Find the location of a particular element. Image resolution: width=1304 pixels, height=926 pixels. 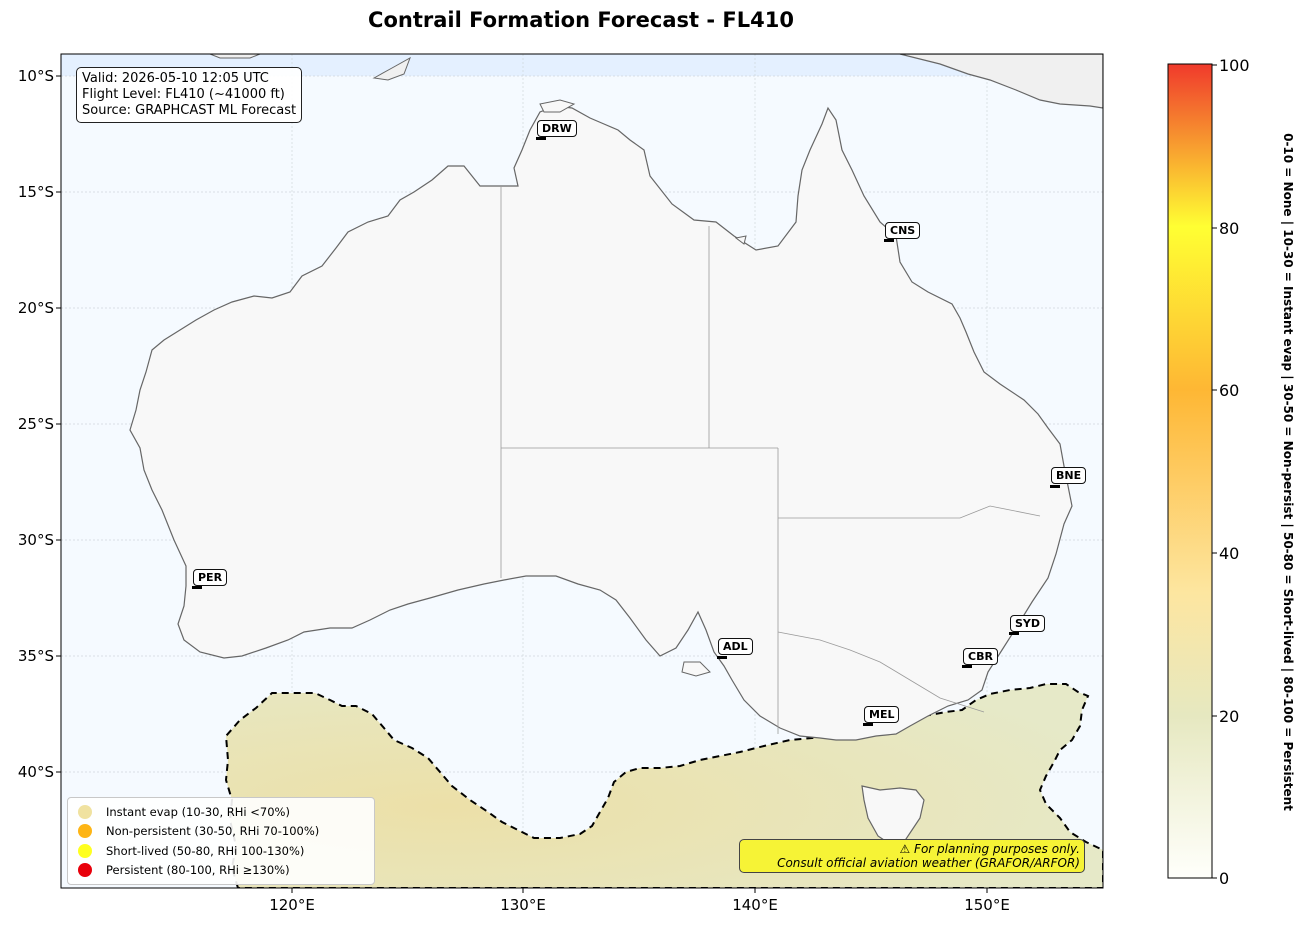

legend-item: Short-lived (50-80, RHi 100-130%) is located at coordinates (226, 851).